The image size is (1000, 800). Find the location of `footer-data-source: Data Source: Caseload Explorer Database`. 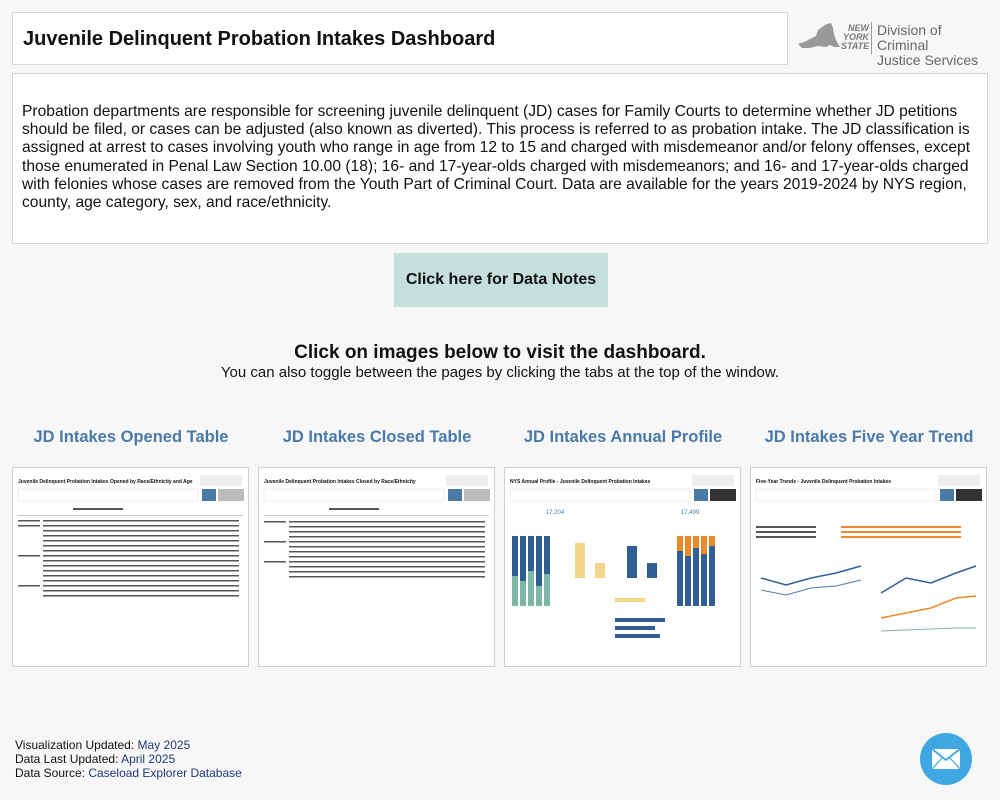

footer-data-source: Data Source: Caseload Explorer Database is located at coordinates (128, 773).